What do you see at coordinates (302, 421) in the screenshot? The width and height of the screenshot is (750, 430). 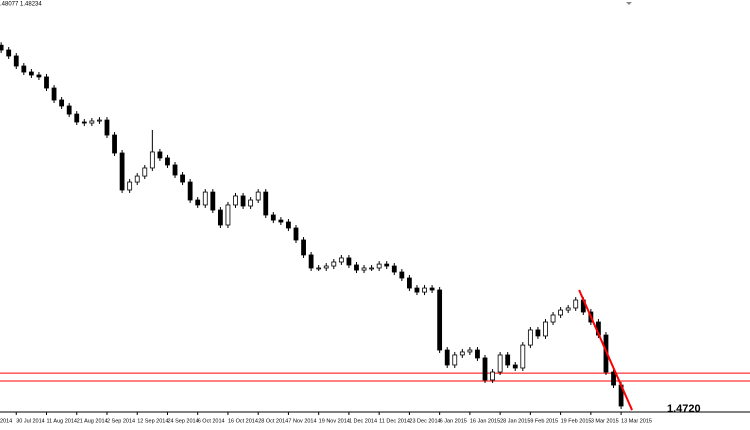 I see `x-tick-label: 7 Nov 2014` at bounding box center [302, 421].